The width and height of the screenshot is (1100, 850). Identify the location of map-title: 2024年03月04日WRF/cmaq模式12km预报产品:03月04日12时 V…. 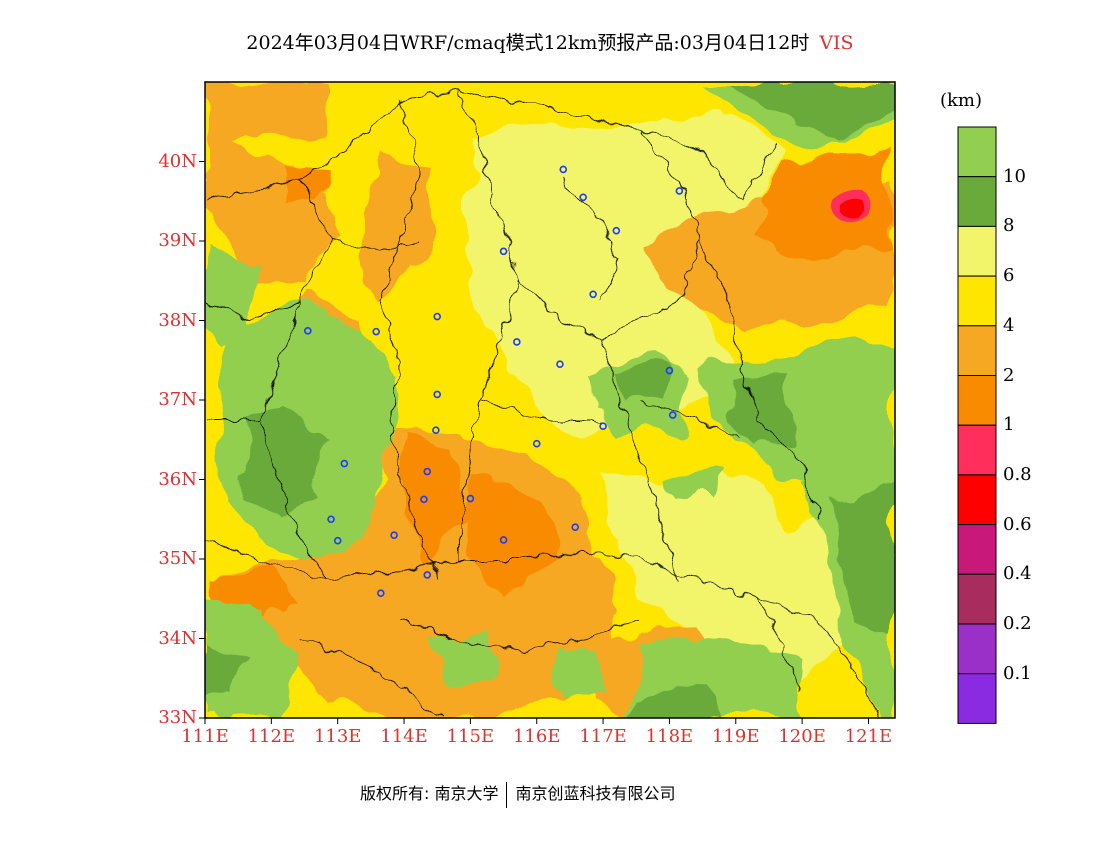
(550, 41).